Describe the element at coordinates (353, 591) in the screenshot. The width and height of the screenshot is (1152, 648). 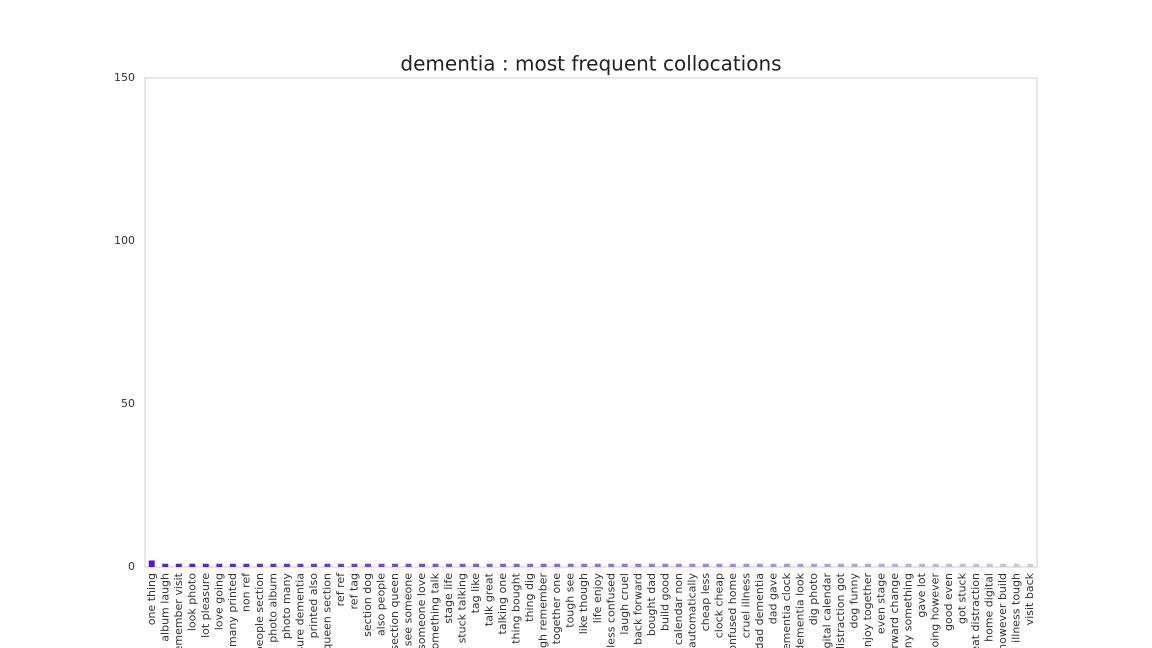
I see `x-tick-label: ref tag` at that location.